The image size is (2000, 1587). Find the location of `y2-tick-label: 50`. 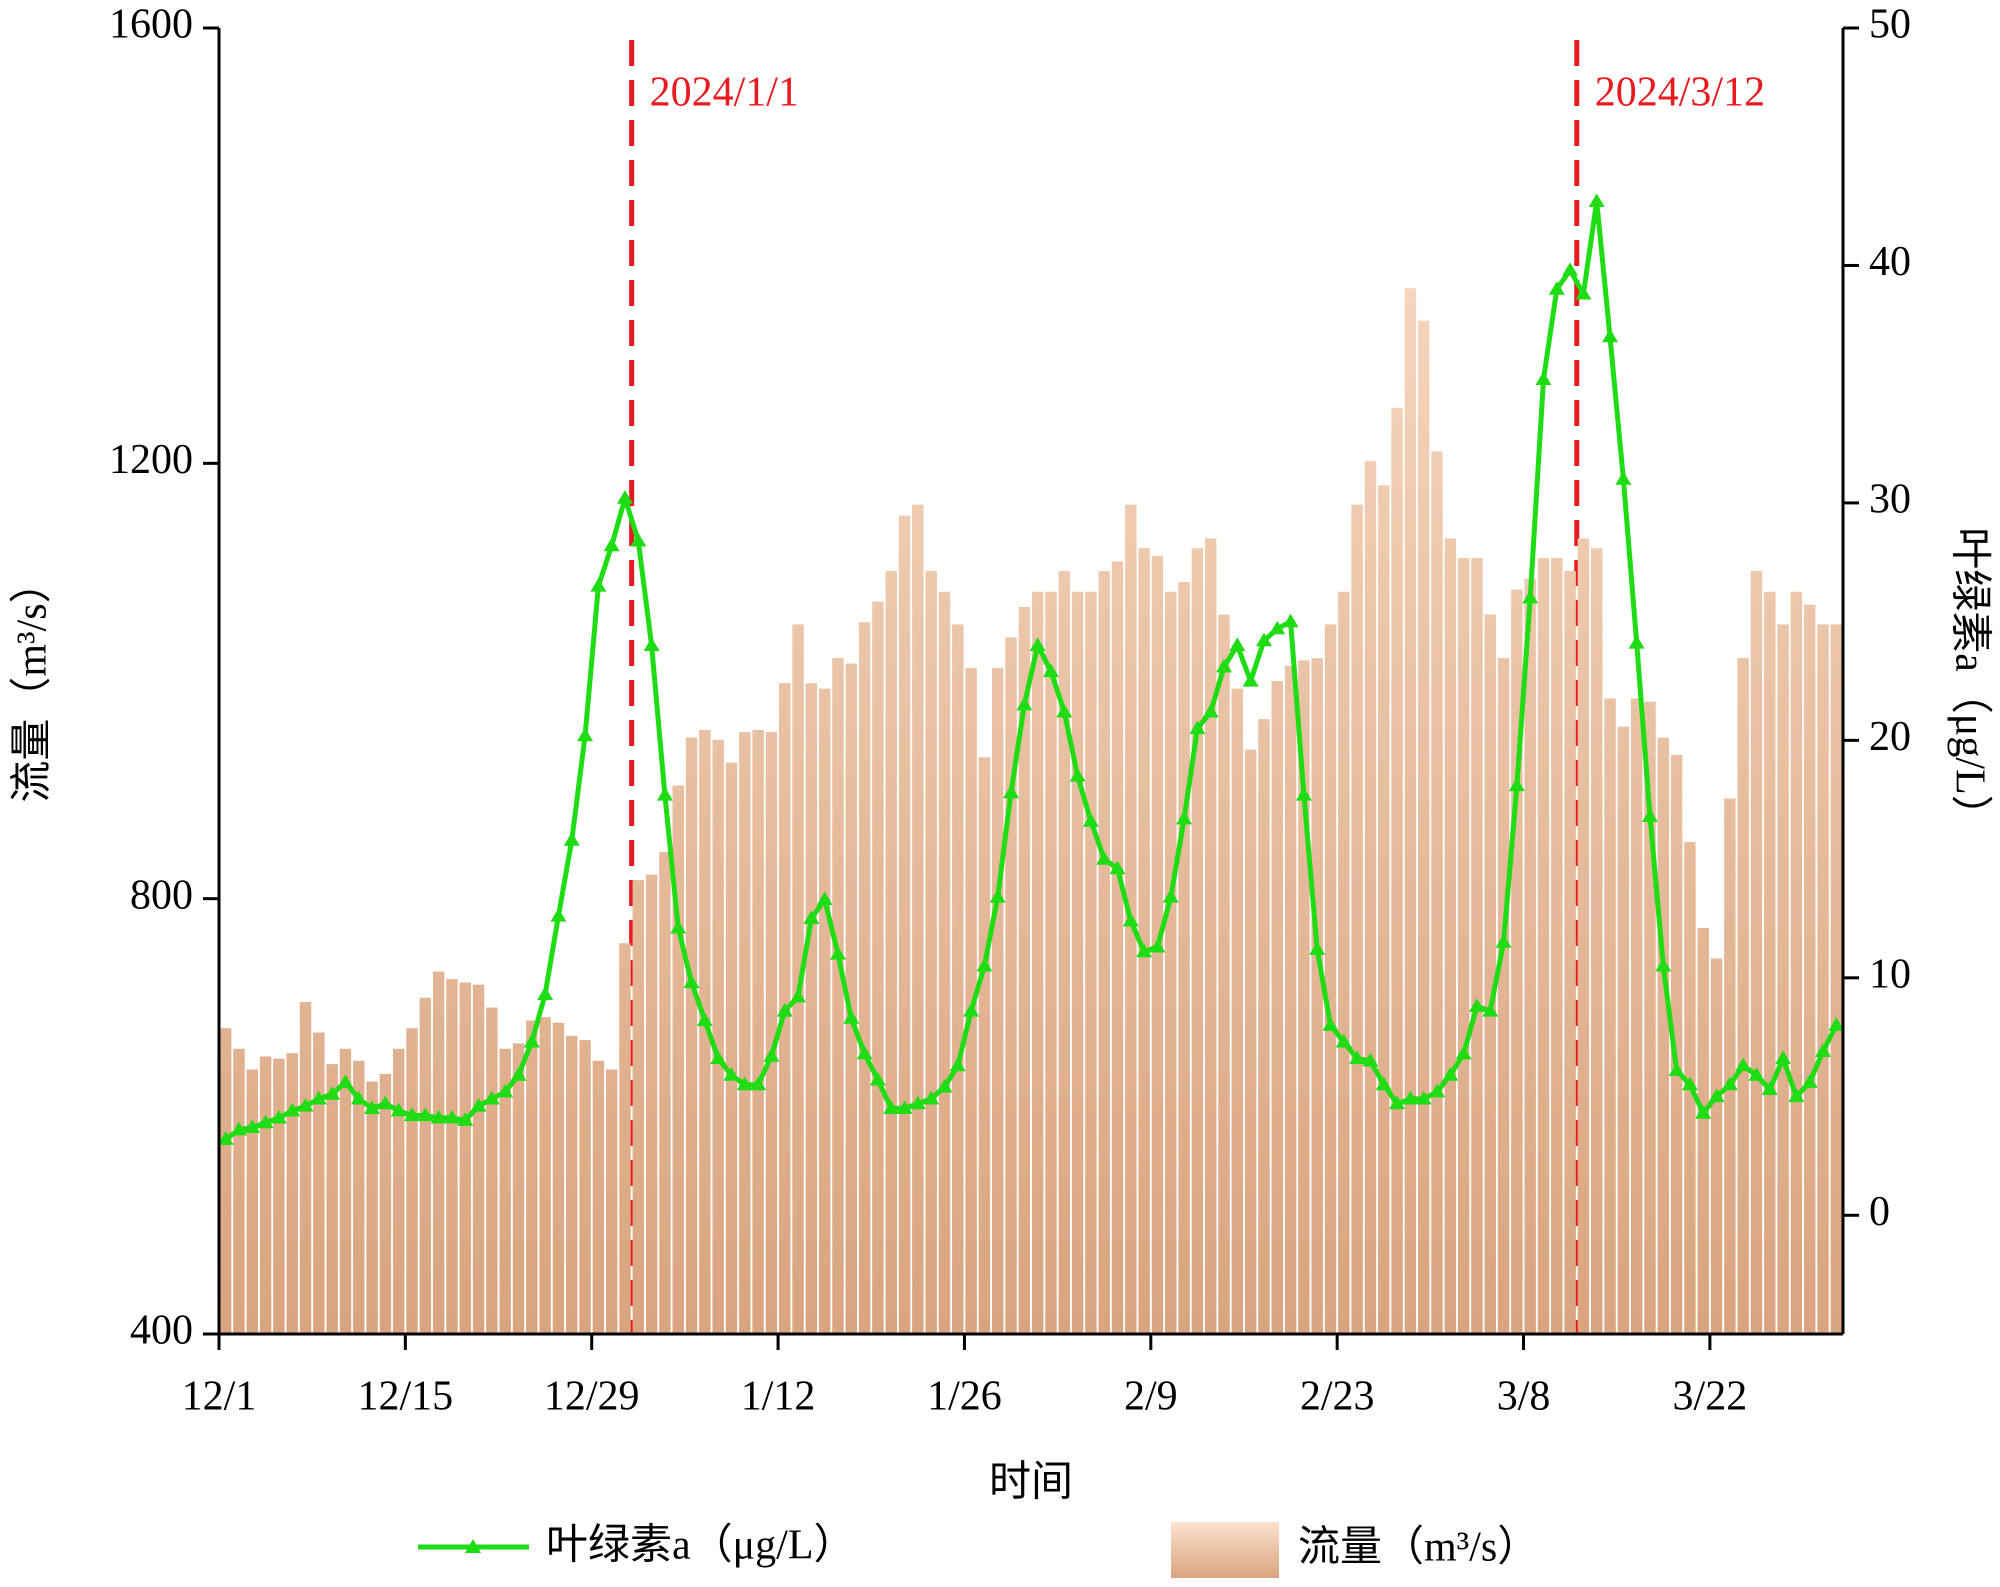

y2-tick-label: 50 is located at coordinates (1890, 25).